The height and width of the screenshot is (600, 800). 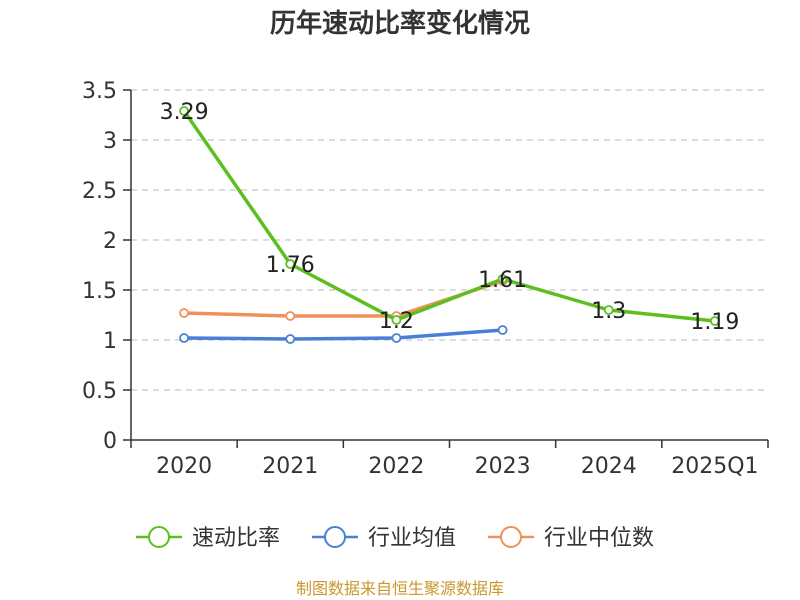 What do you see at coordinates (110, 141) in the screenshot?
I see `y-tick-label-6: 3` at bounding box center [110, 141].